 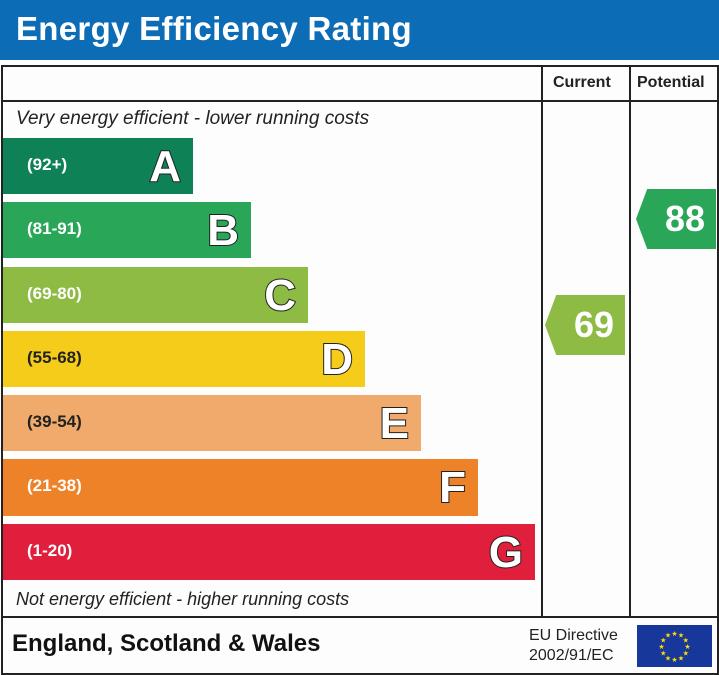 I want to click on band-b: (81-91) B, so click(x=127, y=230).